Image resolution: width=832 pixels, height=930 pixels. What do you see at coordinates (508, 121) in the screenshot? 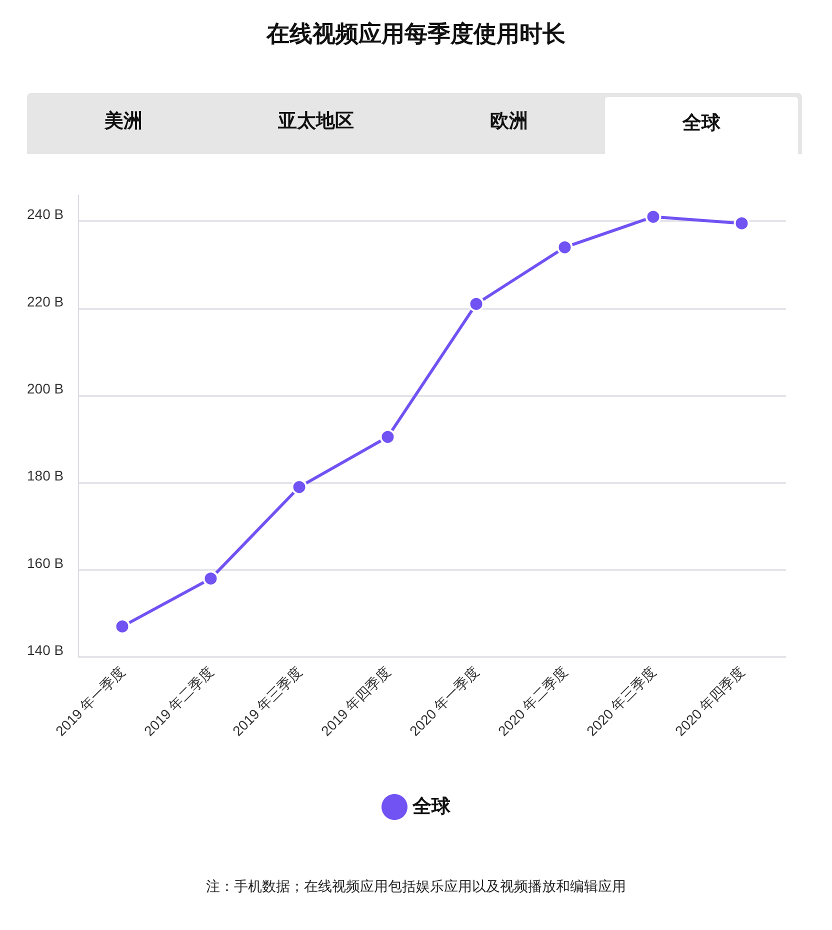
I see `text: 欧洲` at bounding box center [508, 121].